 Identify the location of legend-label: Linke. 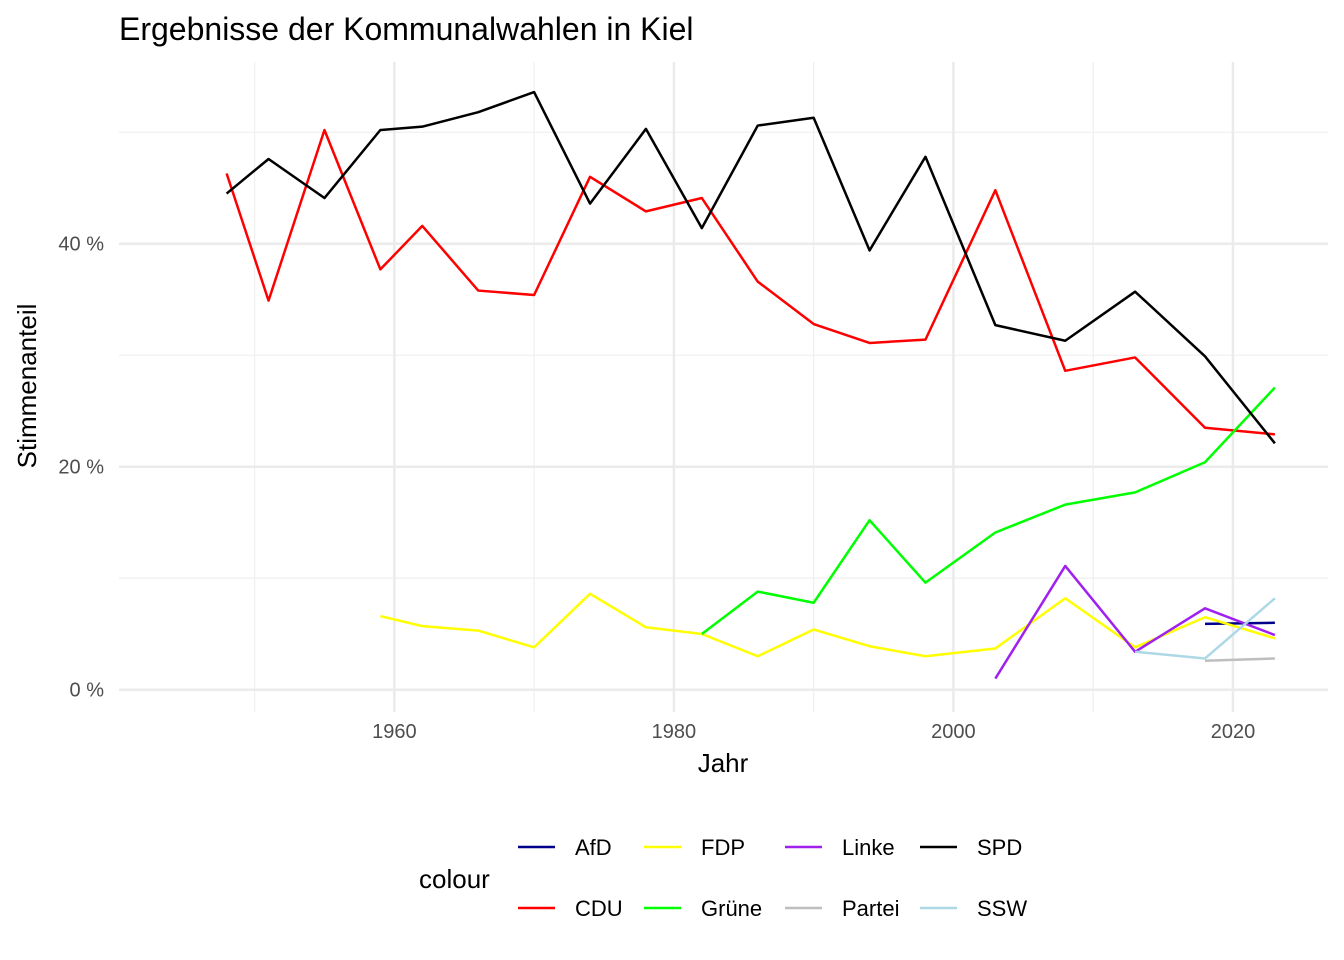
(868, 847).